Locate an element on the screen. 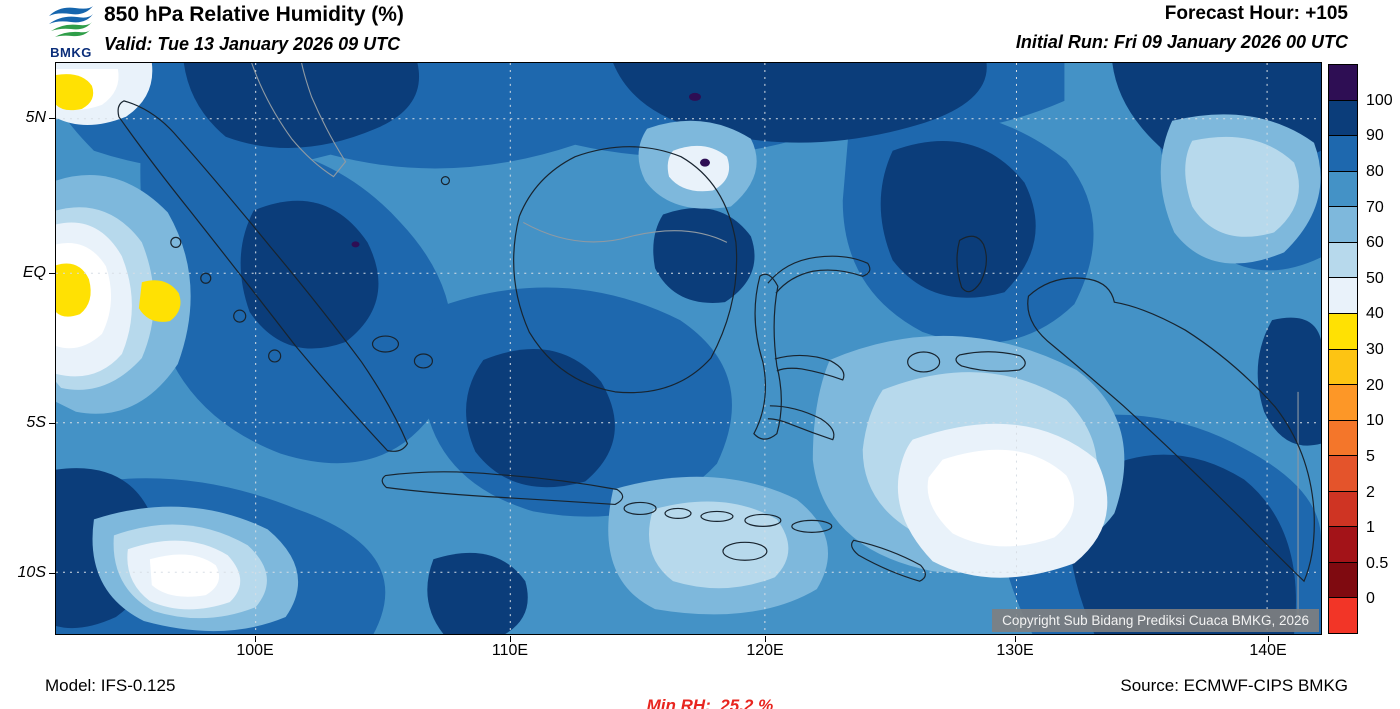 Image resolution: width=1400 pixels, height=709 pixels. x-tick-label-140e: 140E is located at coordinates (1268, 650).